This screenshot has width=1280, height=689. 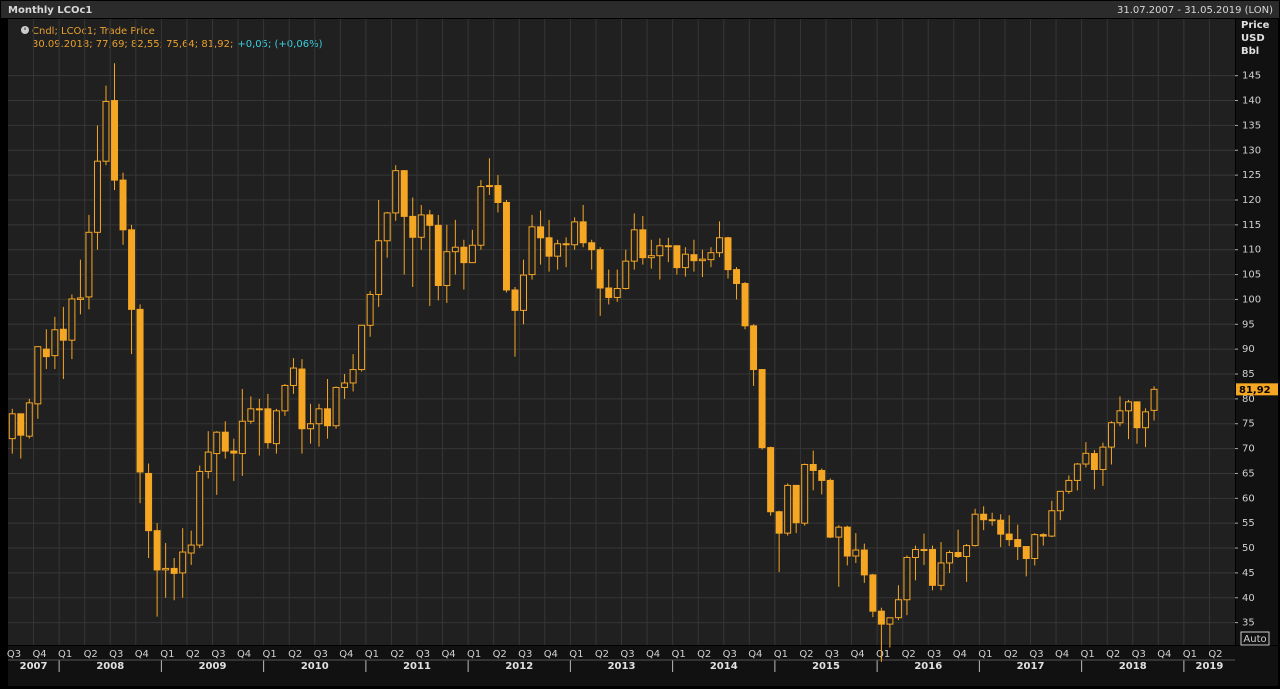 I want to click on auto-button, so click(x=1255, y=638).